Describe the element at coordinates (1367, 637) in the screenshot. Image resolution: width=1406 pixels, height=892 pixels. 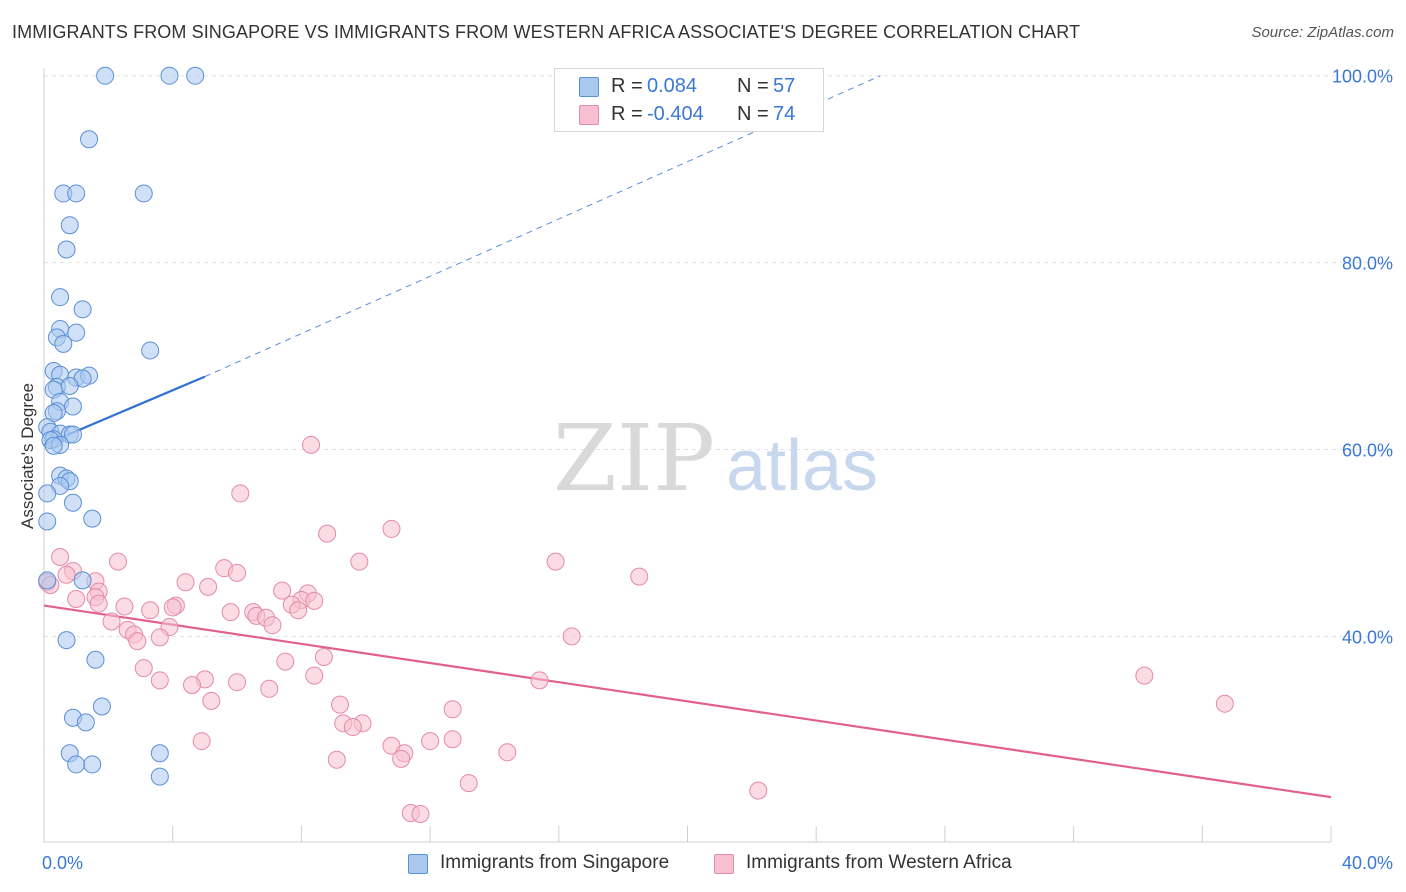
I see `y-tick-label: 40.0%` at that location.